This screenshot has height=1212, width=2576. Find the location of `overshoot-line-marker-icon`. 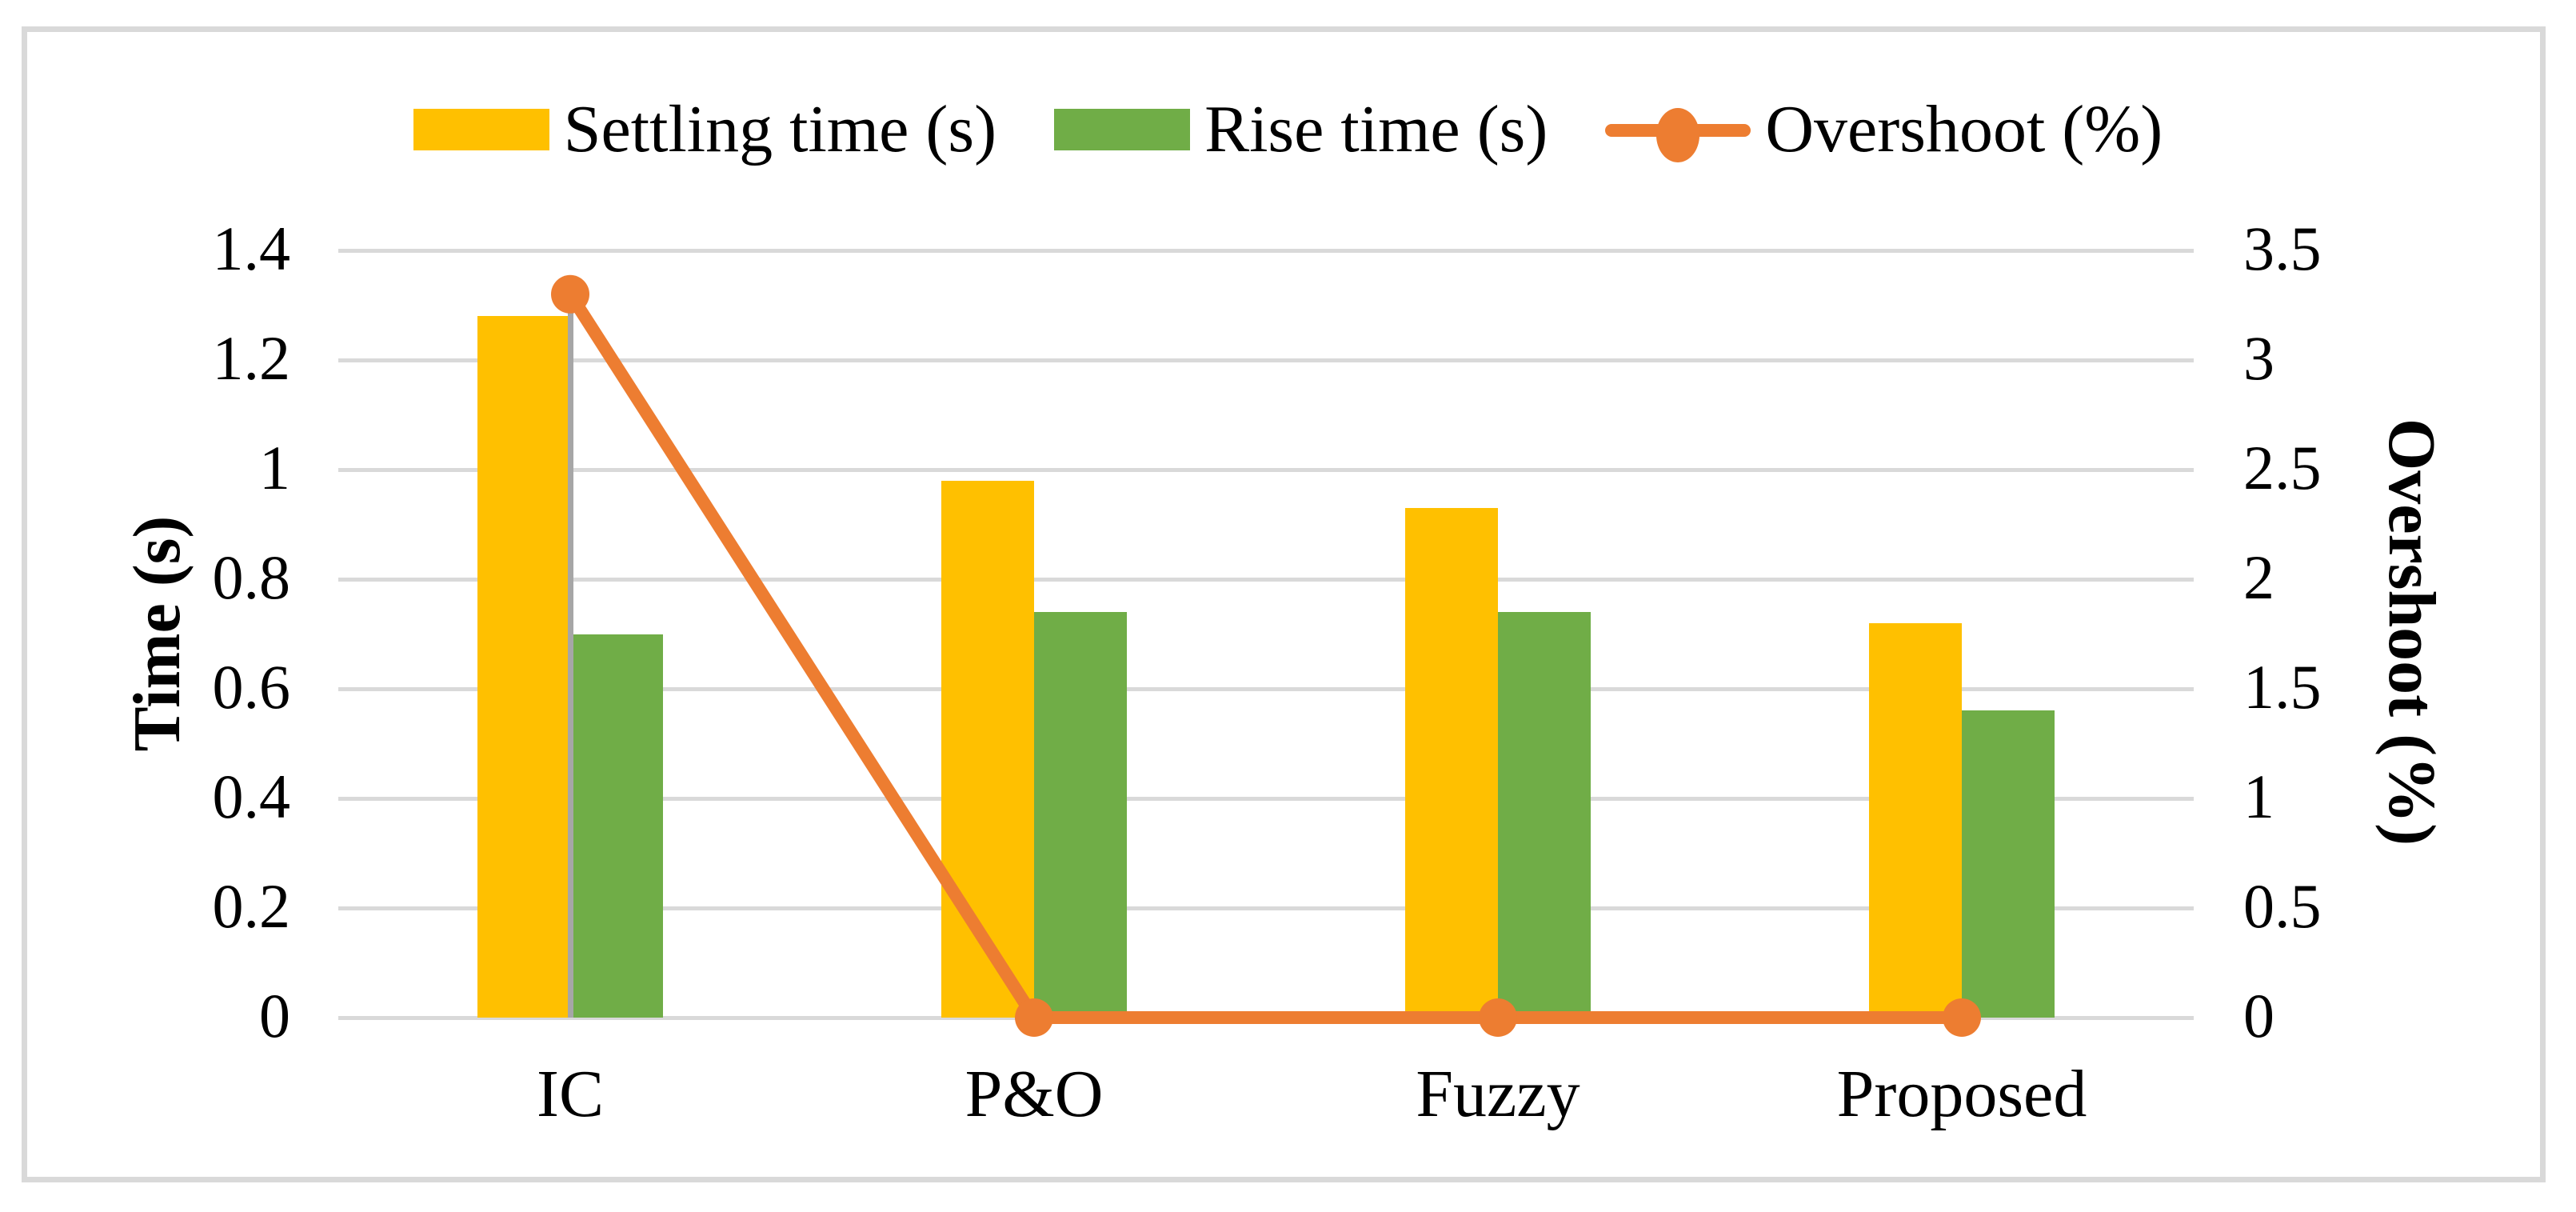

overshoot-line-marker-icon is located at coordinates (1678, 129).